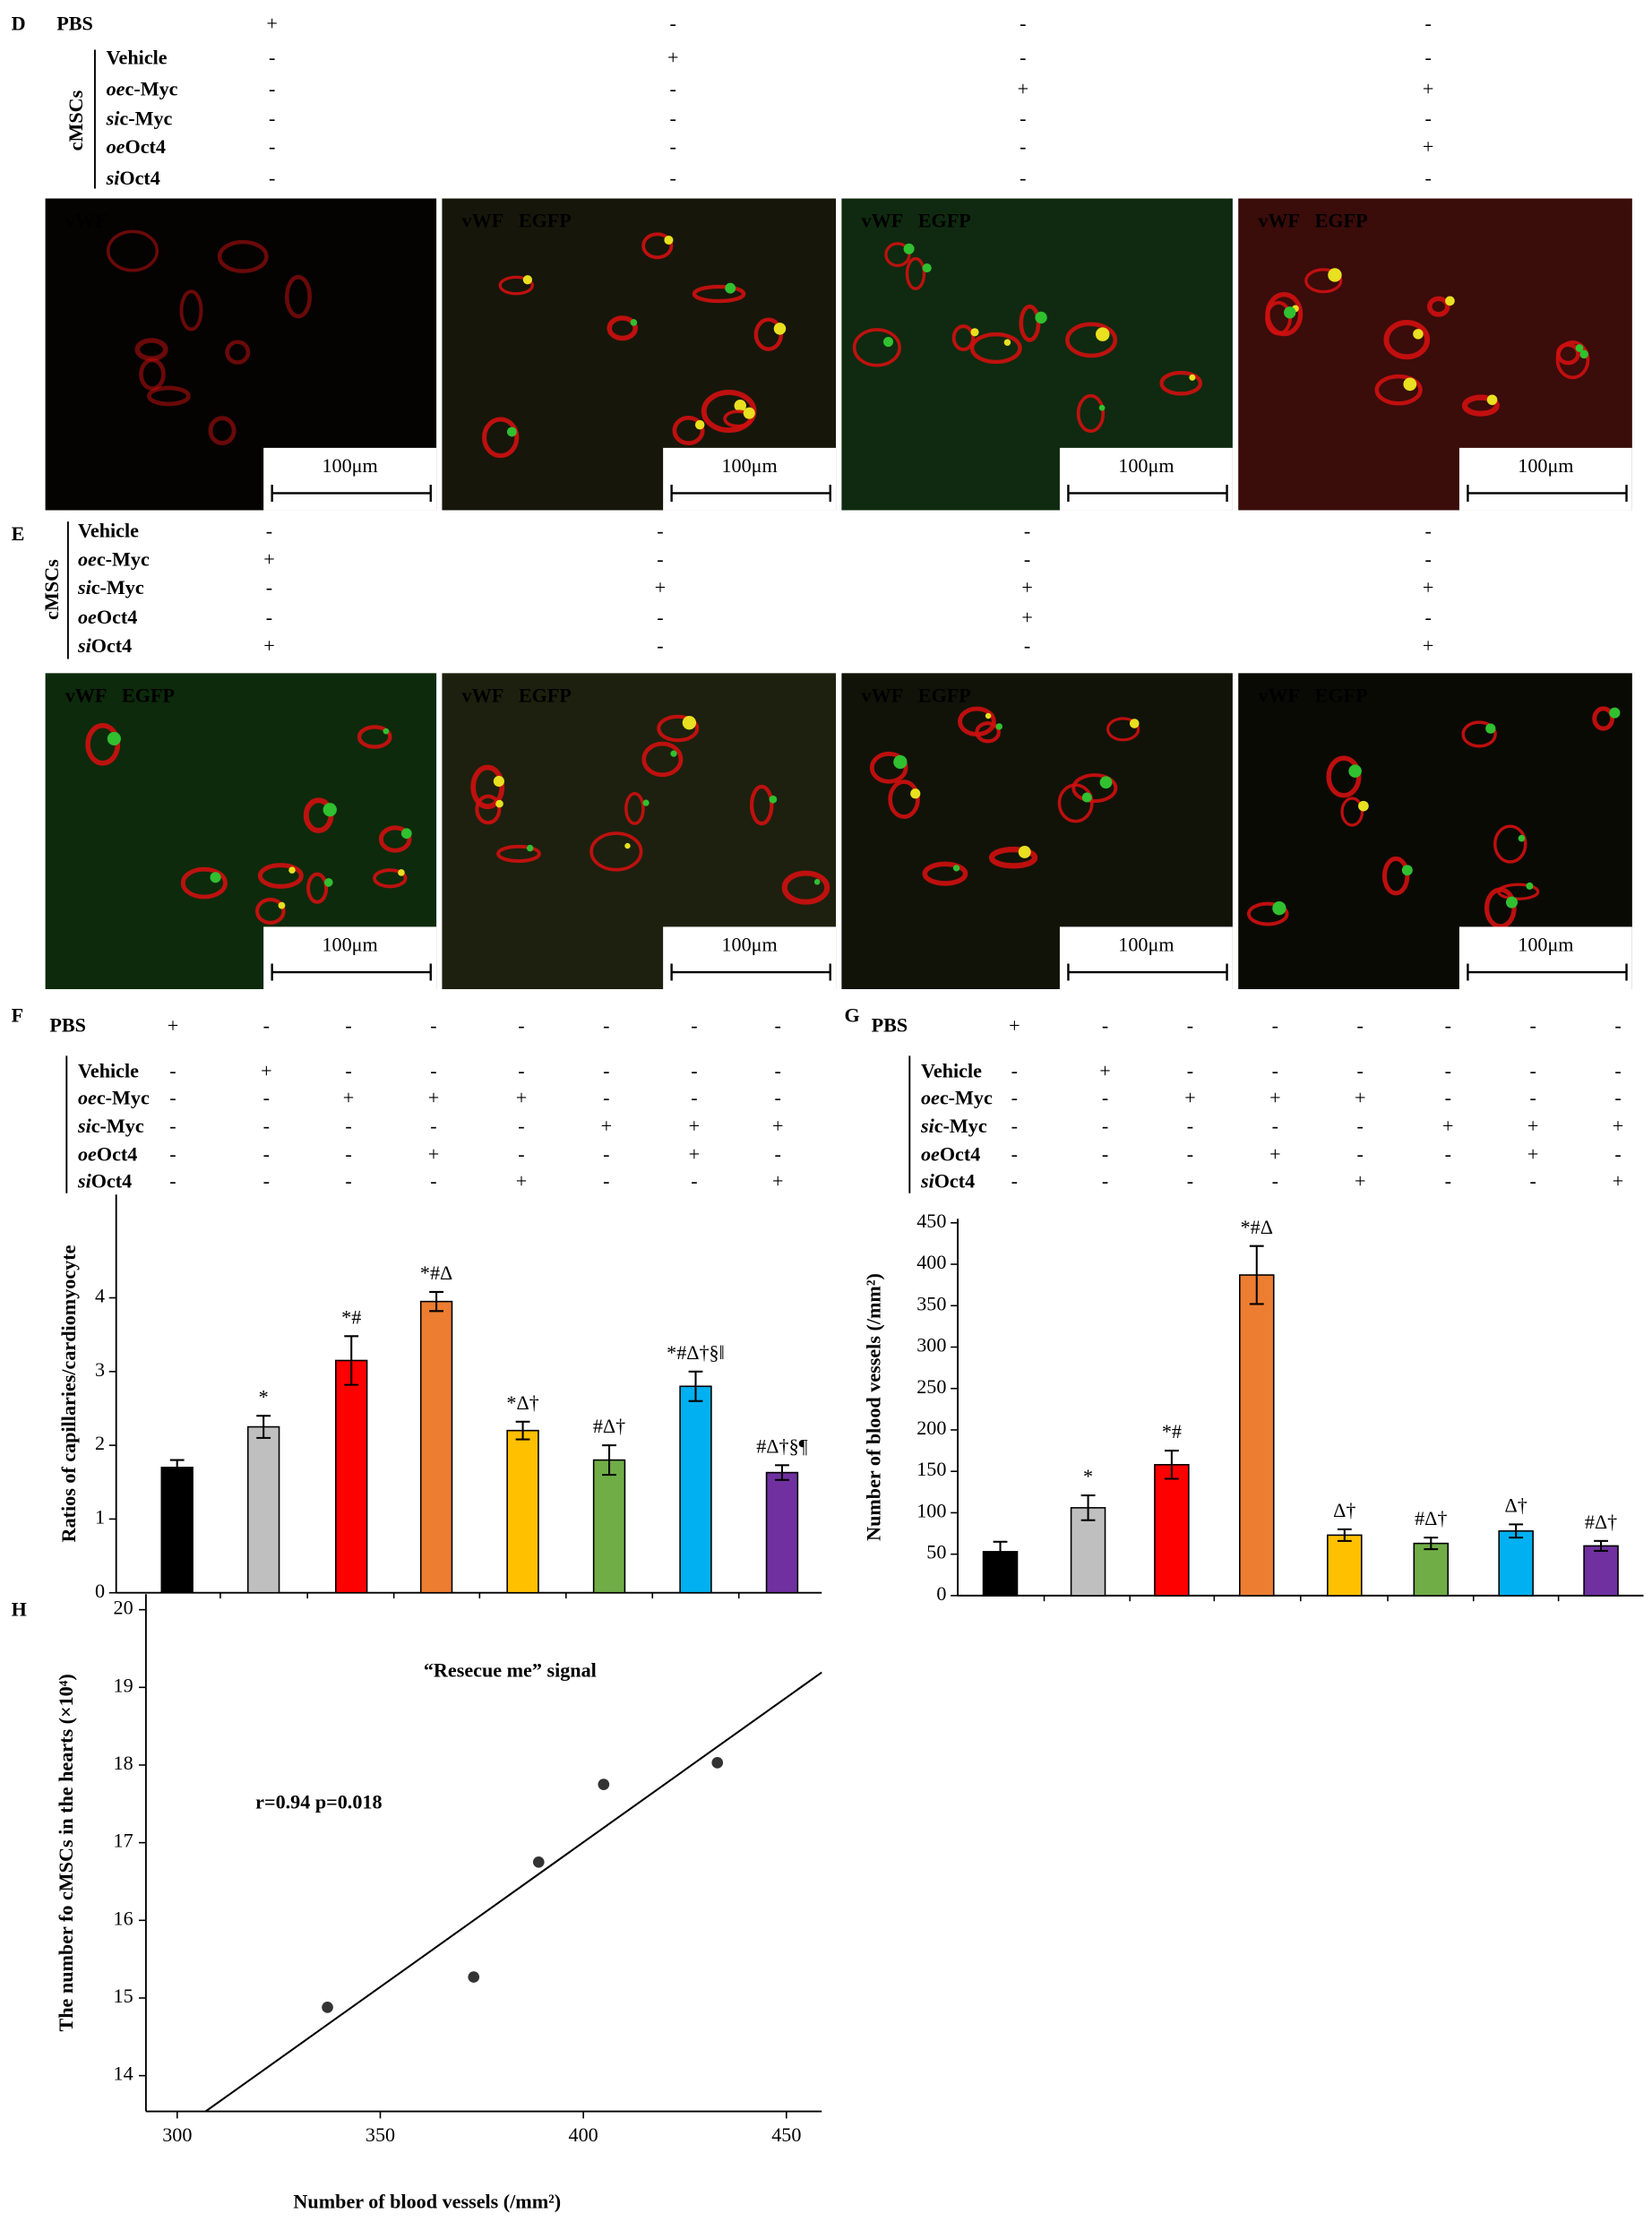  Describe the element at coordinates (76, 120) in the screenshot. I see `group-label: cMSCs` at that location.